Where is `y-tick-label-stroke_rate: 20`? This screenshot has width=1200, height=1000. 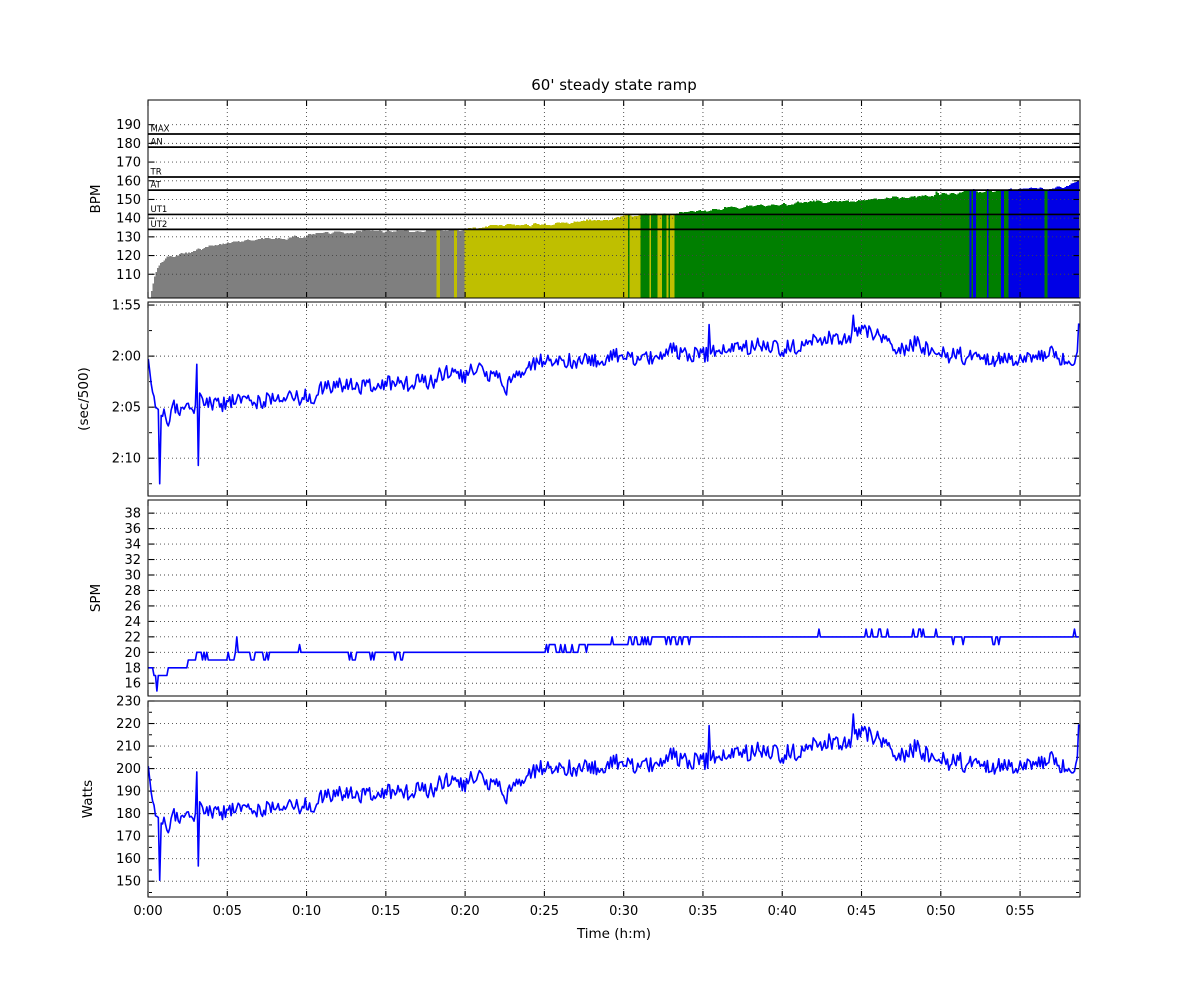 y-tick-label-stroke_rate: 20 is located at coordinates (132, 653).